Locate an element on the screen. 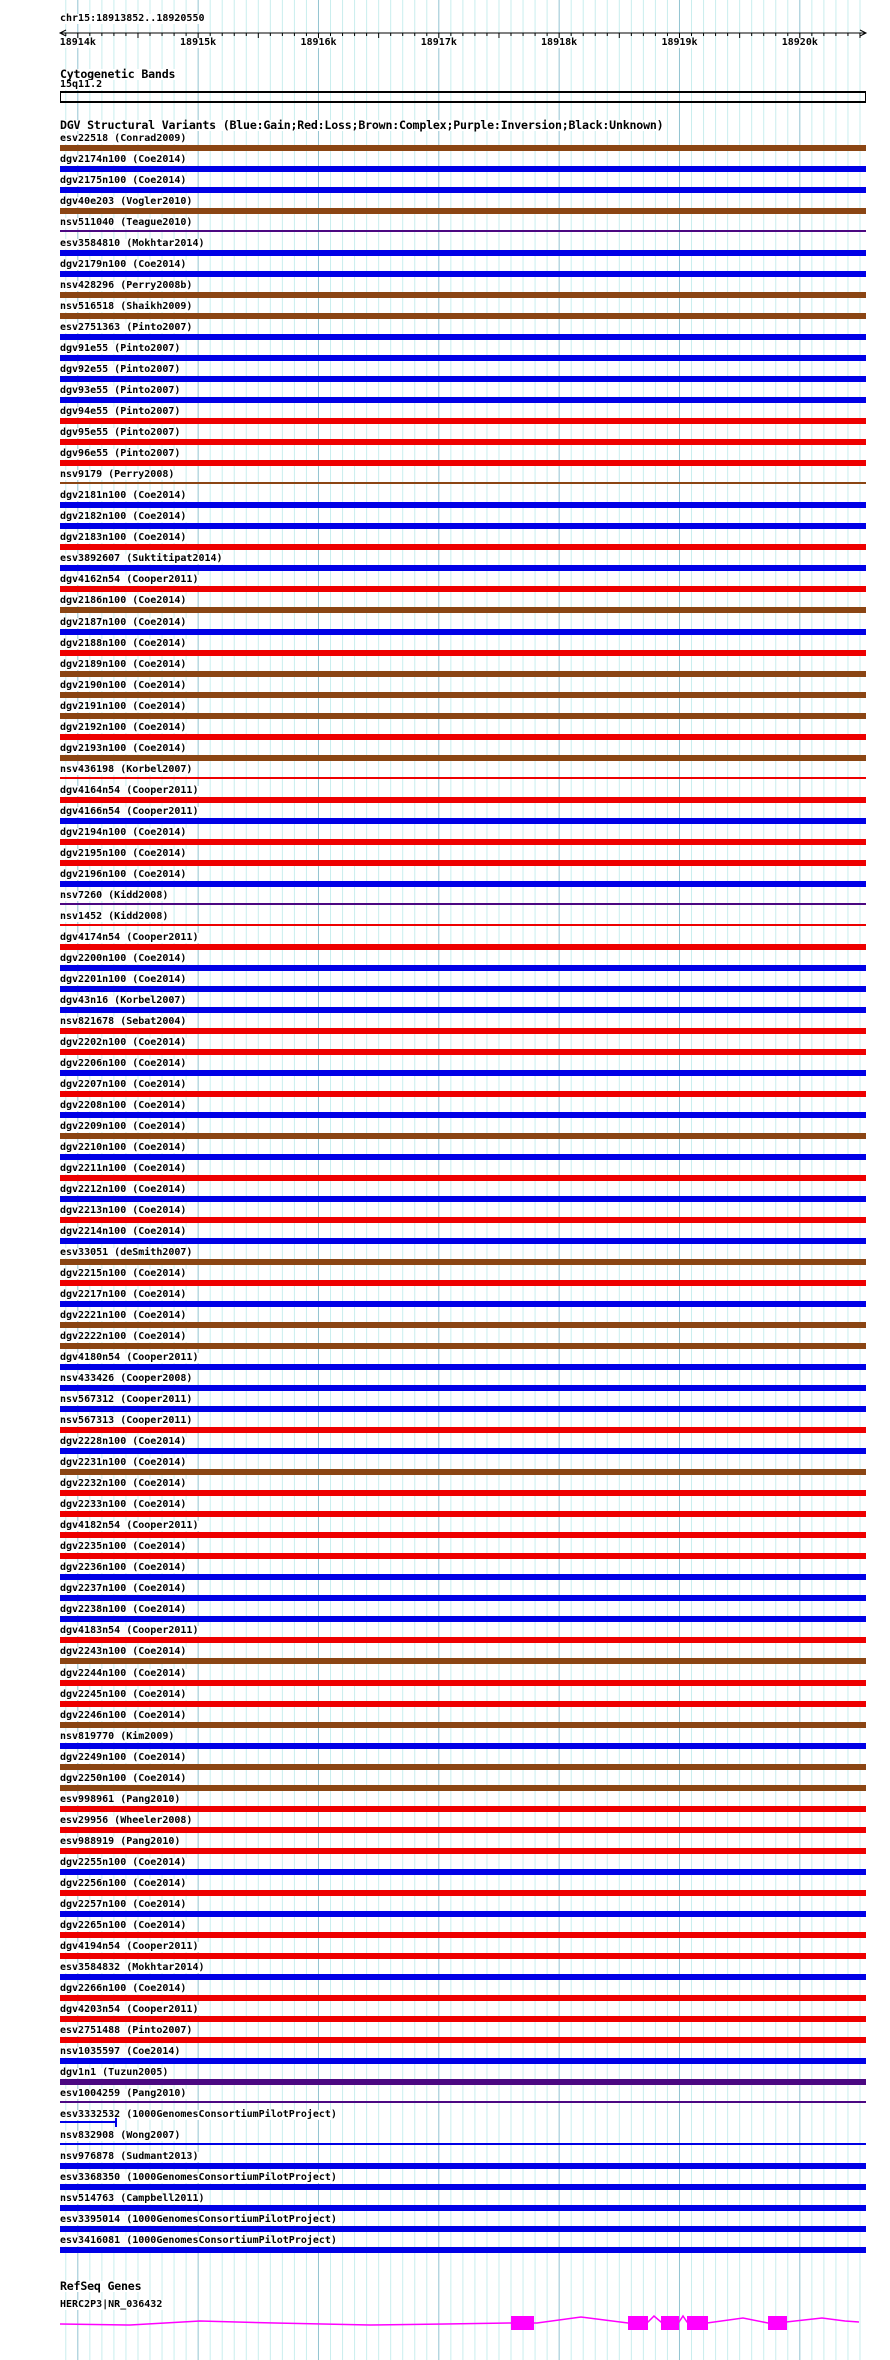  variant-label: dgv4203n54 (Cooper2011) is located at coordinates (130, 2009).